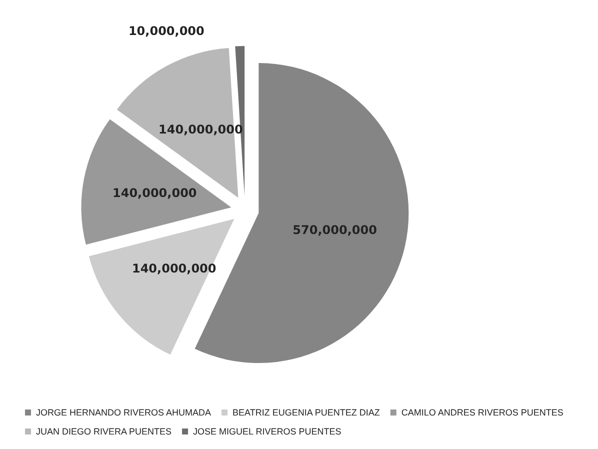  I want to click on data-label: 570,000,000, so click(334, 230).